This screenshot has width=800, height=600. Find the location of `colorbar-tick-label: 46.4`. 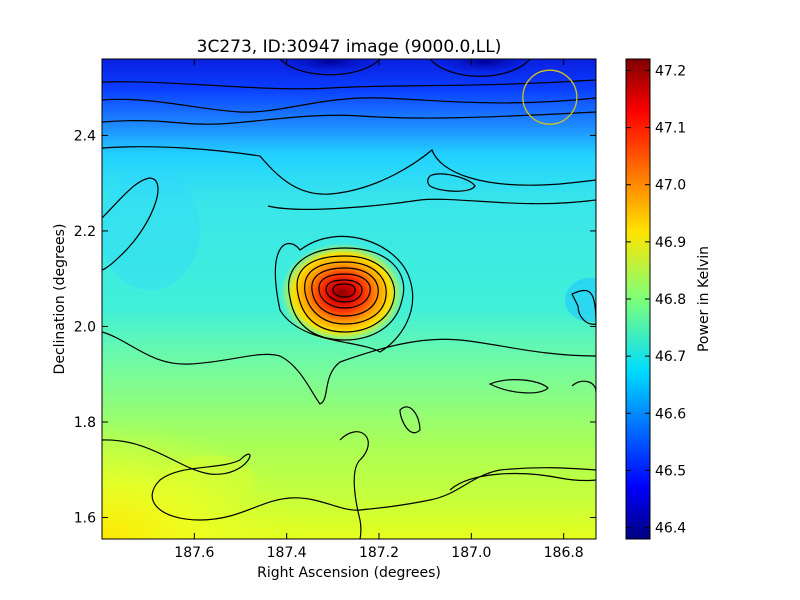

colorbar-tick-label: 46.4 is located at coordinates (670, 529).